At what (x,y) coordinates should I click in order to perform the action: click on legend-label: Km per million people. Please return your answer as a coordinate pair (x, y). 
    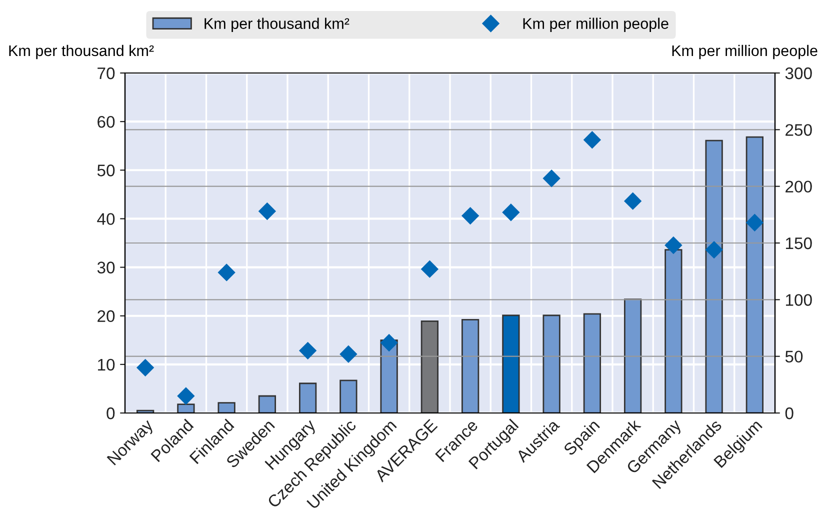
    Looking at the image, I should click on (595, 25).